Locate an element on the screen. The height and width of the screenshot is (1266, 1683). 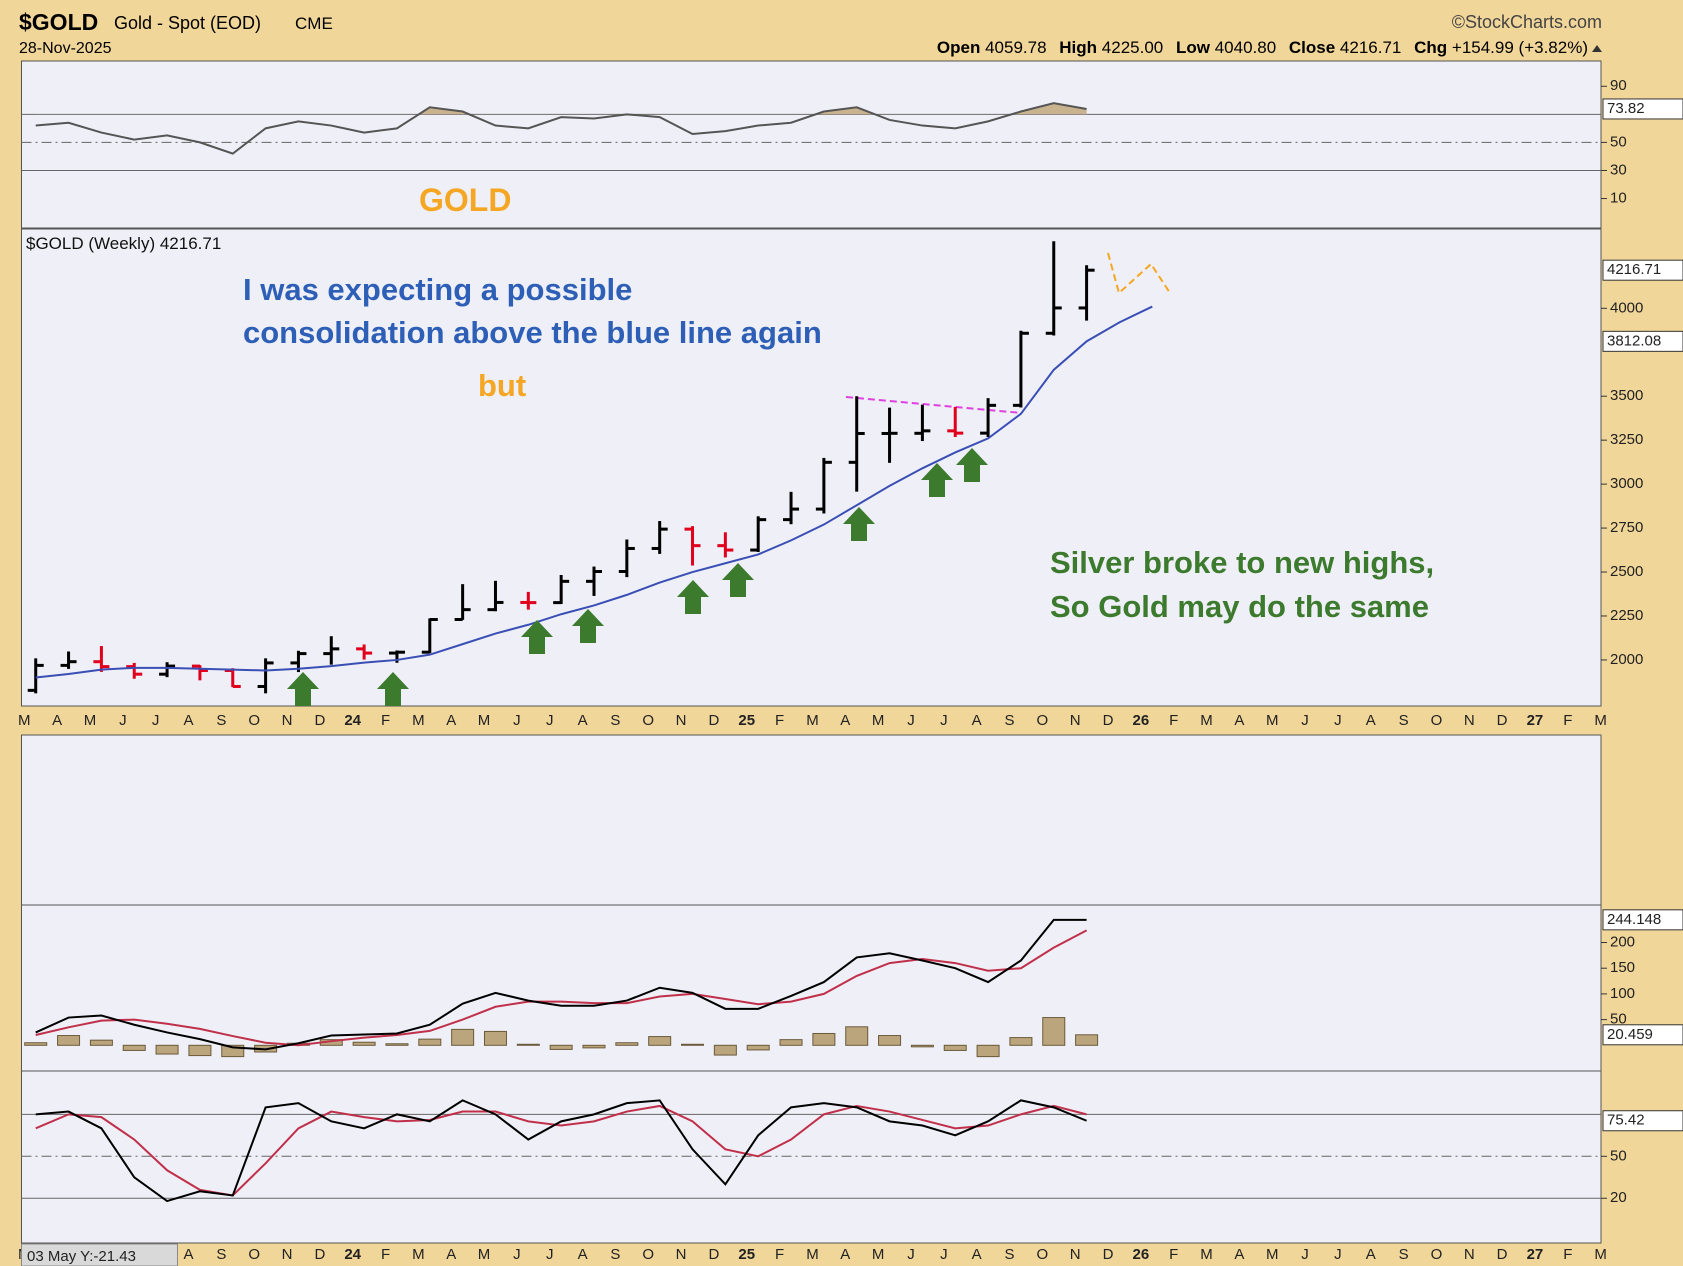
quote-value: 4225.00 is located at coordinates (1132, 47).